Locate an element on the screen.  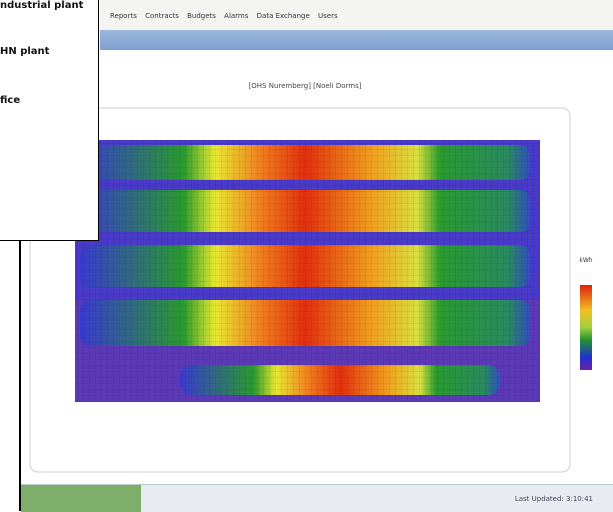
overlay-item: HN plant is located at coordinates (25, 51).